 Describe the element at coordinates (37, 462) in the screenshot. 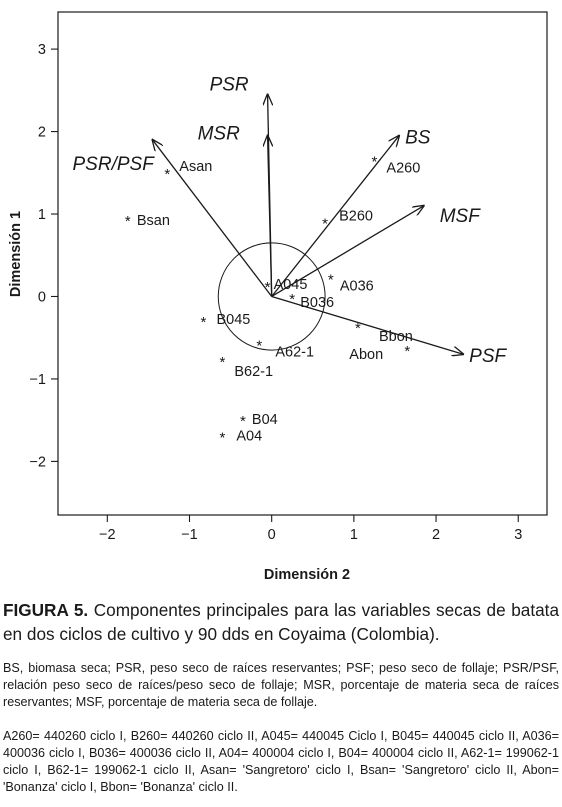

I see `y-tick-label: −2` at that location.